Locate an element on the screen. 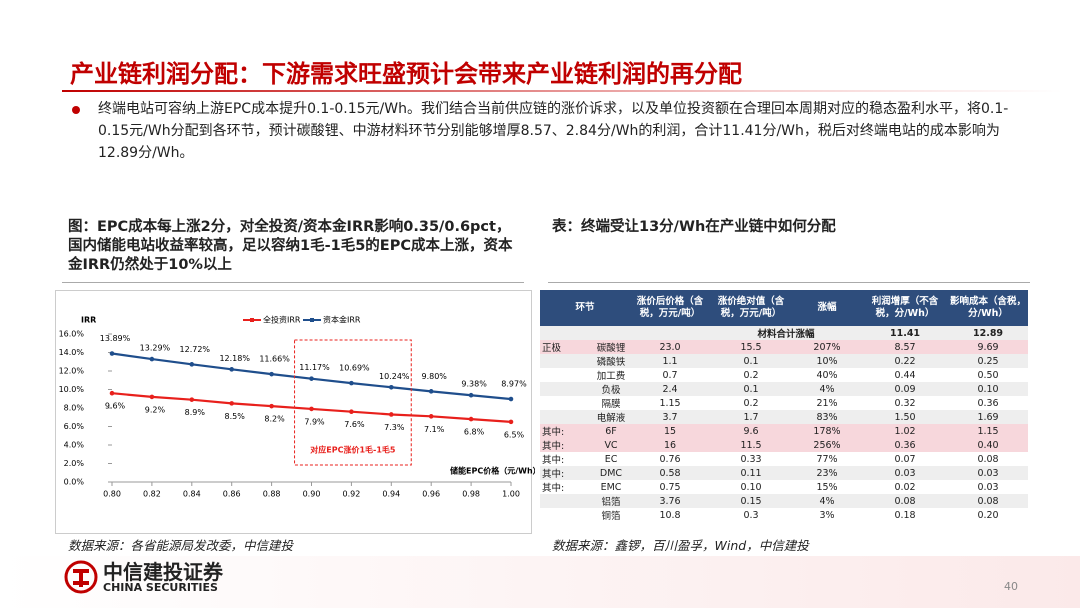 The image size is (1080, 608). y-tick-label: 6.0% is located at coordinates (74, 426).